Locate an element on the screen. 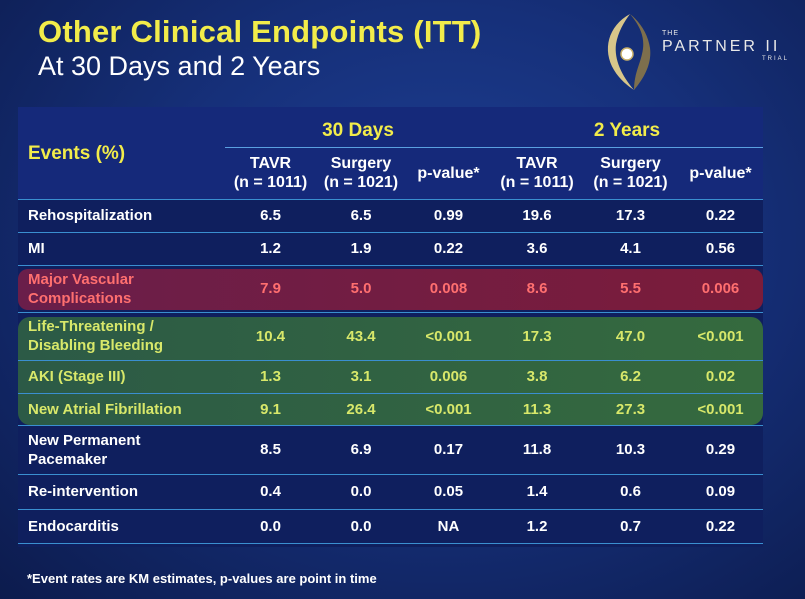 The width and height of the screenshot is (805, 599). partner-trial-logo: THE PARTNER II TRIAL is located at coordinates (700, 53).